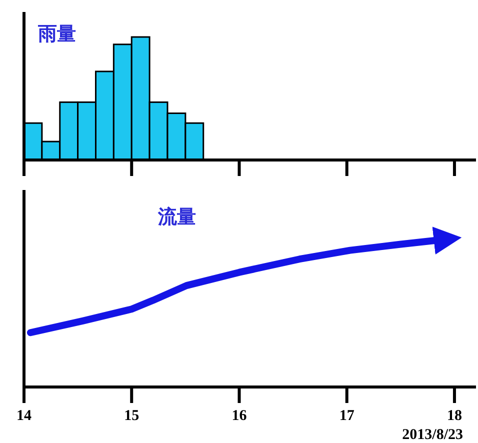  I want to click on x-tick-label: 17, so click(347, 416).